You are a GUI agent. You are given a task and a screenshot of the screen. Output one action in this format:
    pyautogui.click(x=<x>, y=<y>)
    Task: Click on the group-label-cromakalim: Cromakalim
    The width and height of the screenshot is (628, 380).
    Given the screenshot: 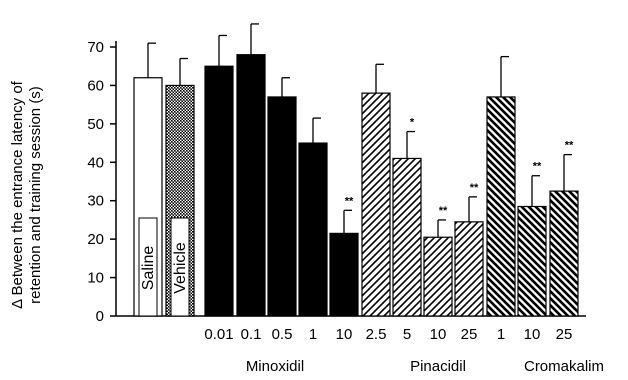 What is the action you would take?
    pyautogui.click(x=564, y=366)
    